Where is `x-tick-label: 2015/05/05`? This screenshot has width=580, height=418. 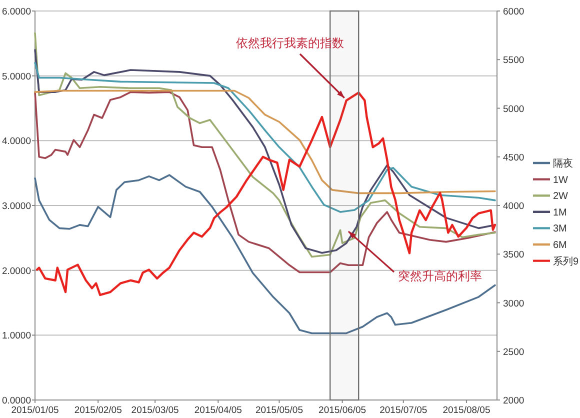 x-tick-label: 2015/05/05 is located at coordinates (279, 410).